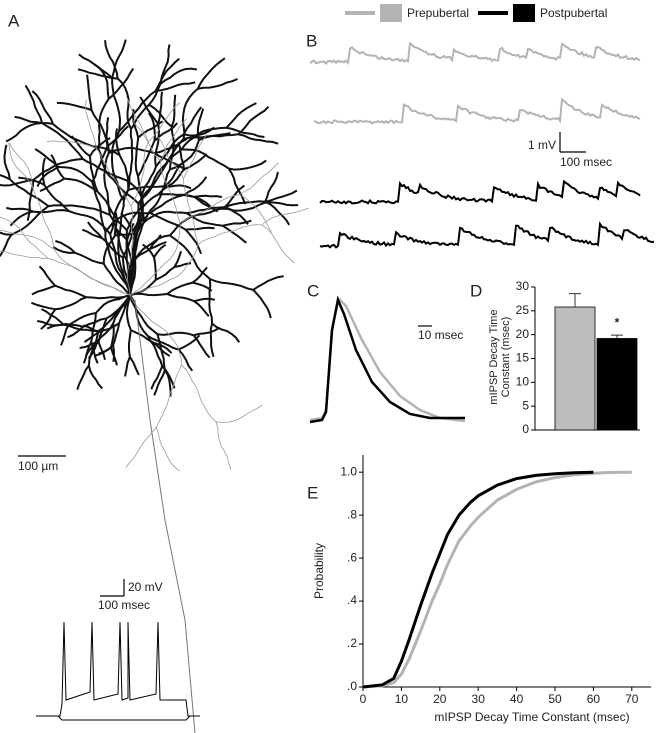  Describe the element at coordinates (632, 699) in the screenshot. I see `x-tick-label: 70` at that location.